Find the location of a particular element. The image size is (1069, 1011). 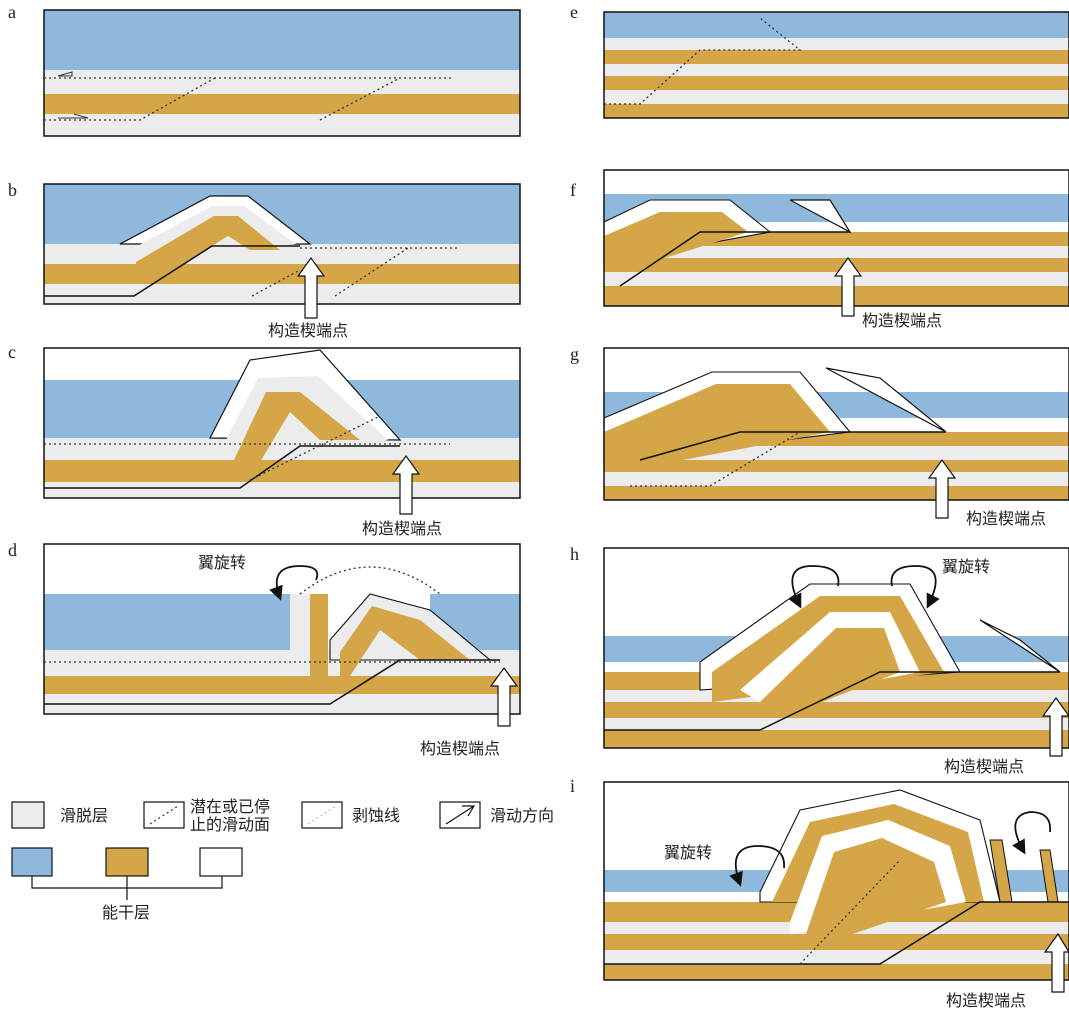

panel-a: a is located at coordinates (264, 69).